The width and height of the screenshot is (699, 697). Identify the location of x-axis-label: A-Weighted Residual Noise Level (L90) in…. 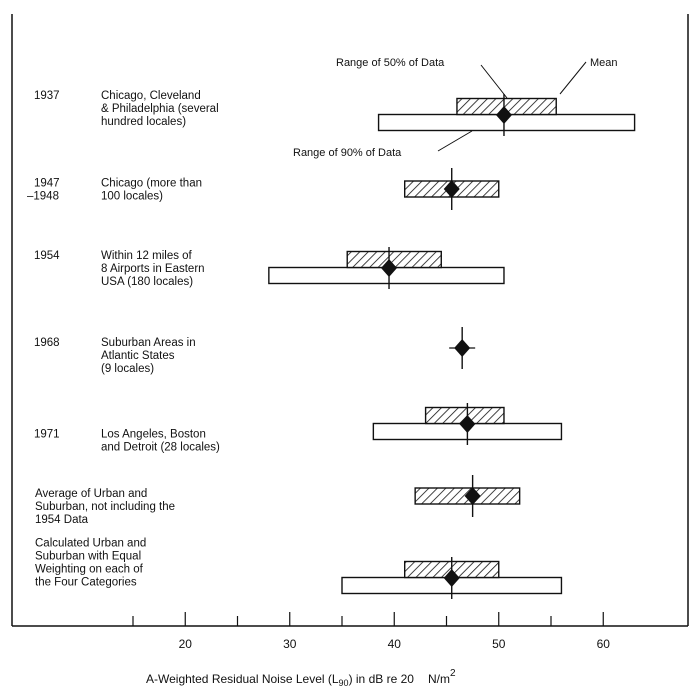
(301, 678).